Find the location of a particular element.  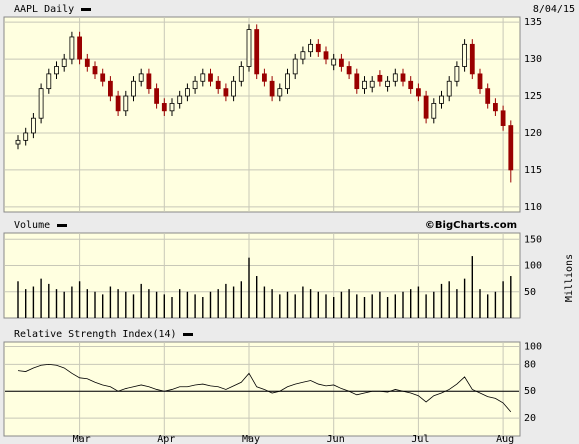

x-tick-label: Jun is located at coordinates (336, 439).